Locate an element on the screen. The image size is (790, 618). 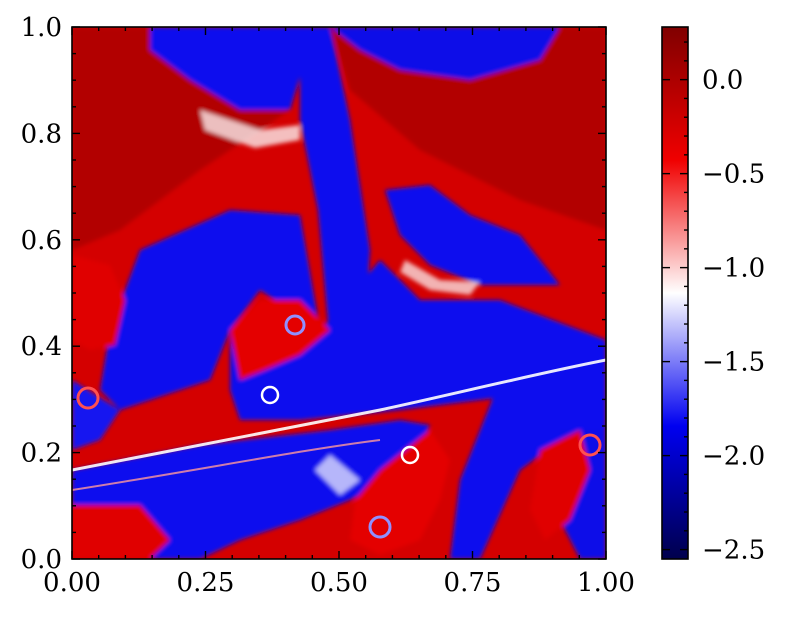
x-tick-label: 0.00 is located at coordinates (72, 583).